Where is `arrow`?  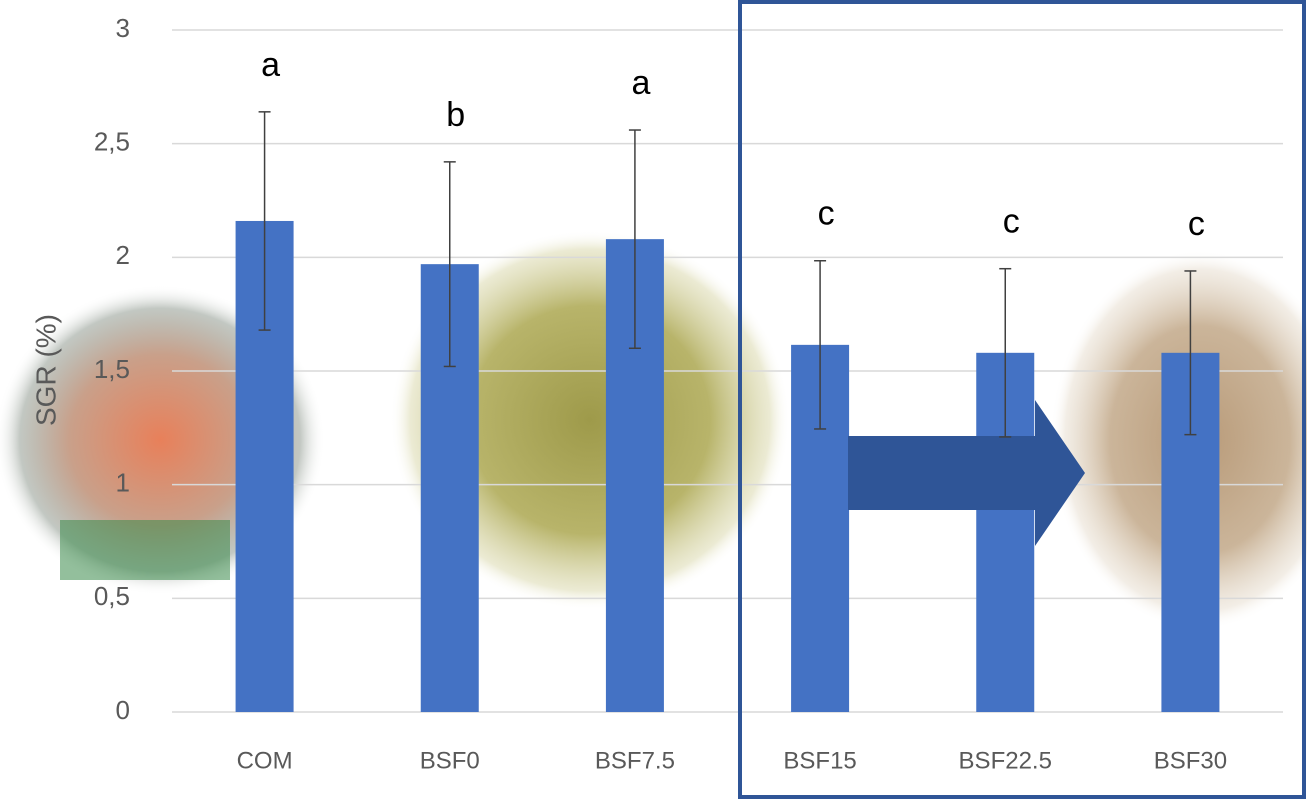 arrow is located at coordinates (966, 473).